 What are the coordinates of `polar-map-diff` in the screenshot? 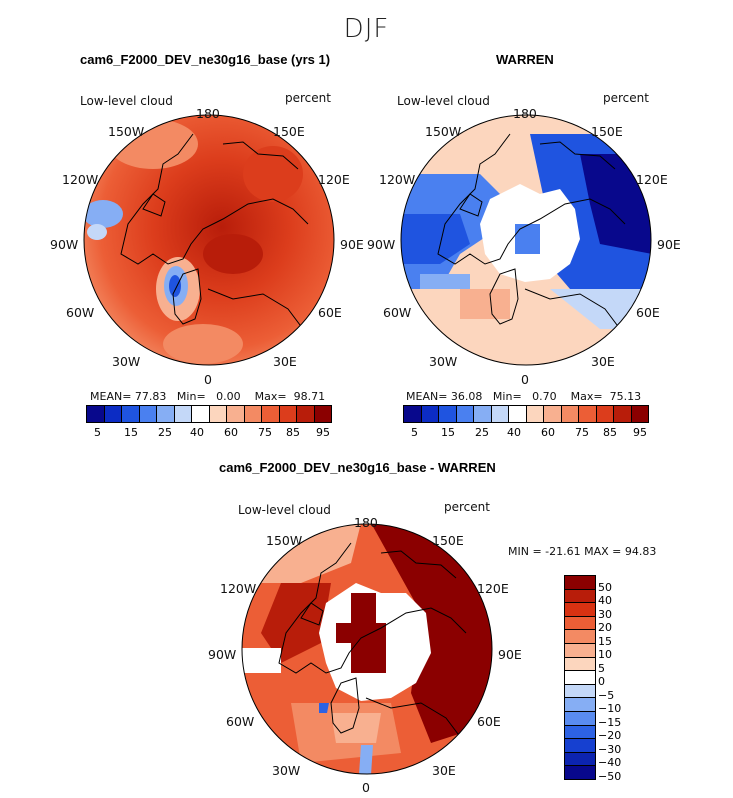 It's located at (367, 649).